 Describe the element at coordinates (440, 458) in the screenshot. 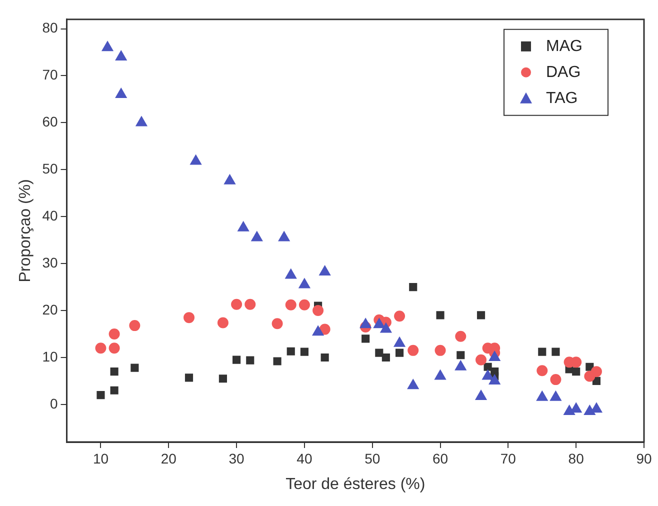

I see `x-tick-label: 60` at that location.